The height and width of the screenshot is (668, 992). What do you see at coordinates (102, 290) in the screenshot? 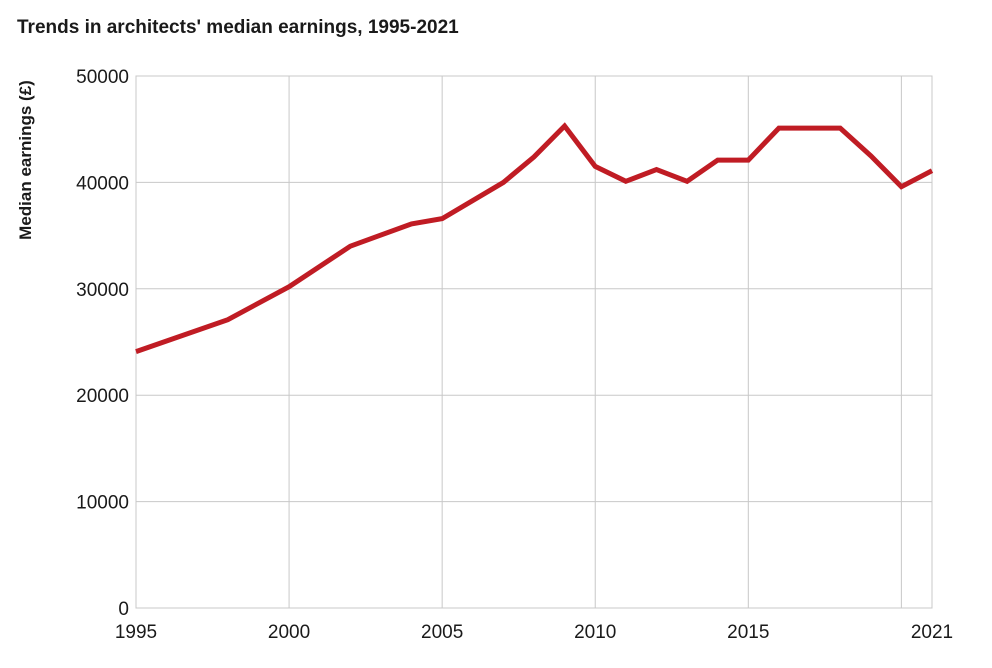
I see `y-tick-label: 30000` at bounding box center [102, 290].